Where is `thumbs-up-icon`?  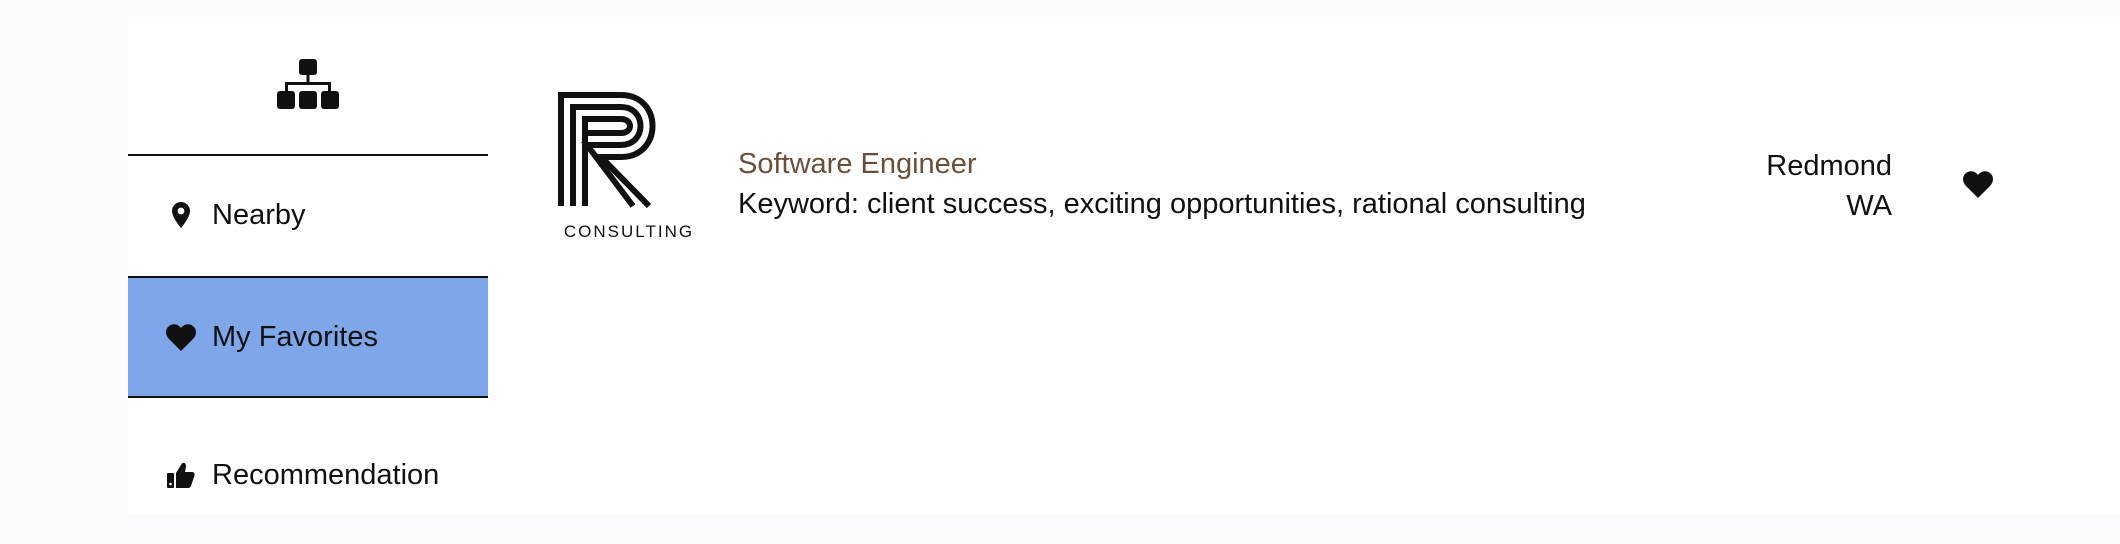 thumbs-up-icon is located at coordinates (181, 475).